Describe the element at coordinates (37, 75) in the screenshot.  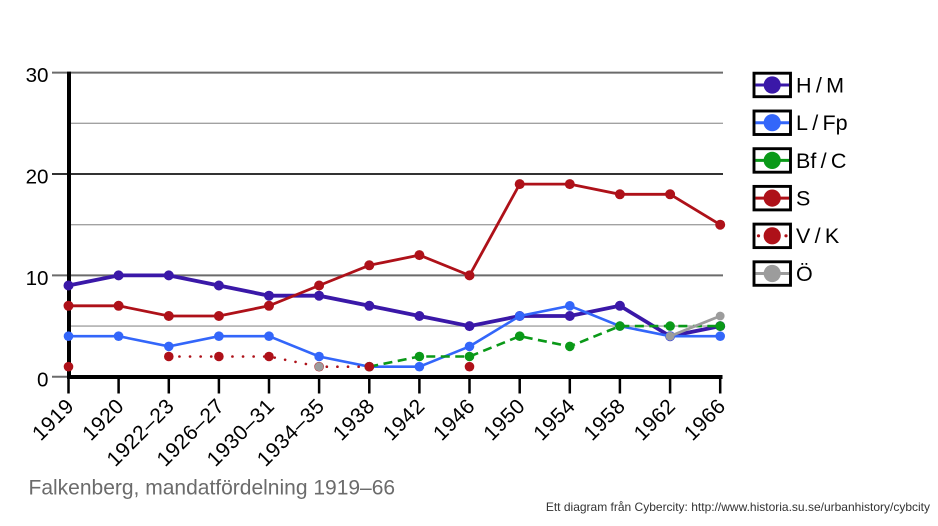
I see `svg-text: 30` at that location.